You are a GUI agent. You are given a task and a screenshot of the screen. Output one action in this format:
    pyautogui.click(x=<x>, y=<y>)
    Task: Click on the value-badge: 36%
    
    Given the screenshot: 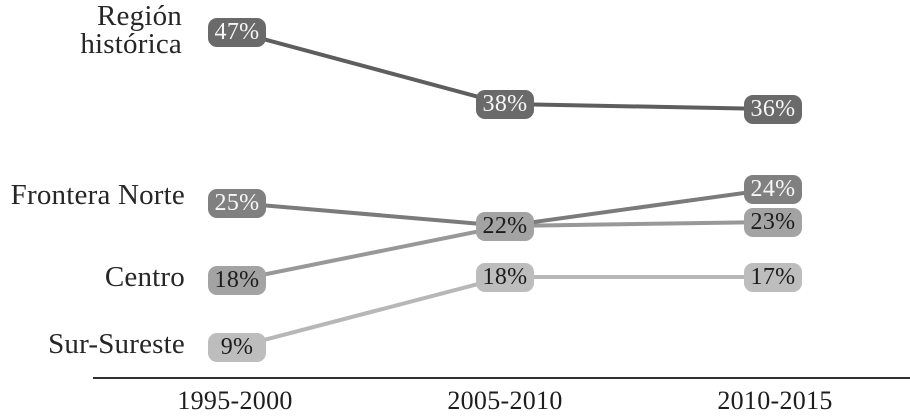 What is the action you would take?
    pyautogui.click(x=773, y=109)
    